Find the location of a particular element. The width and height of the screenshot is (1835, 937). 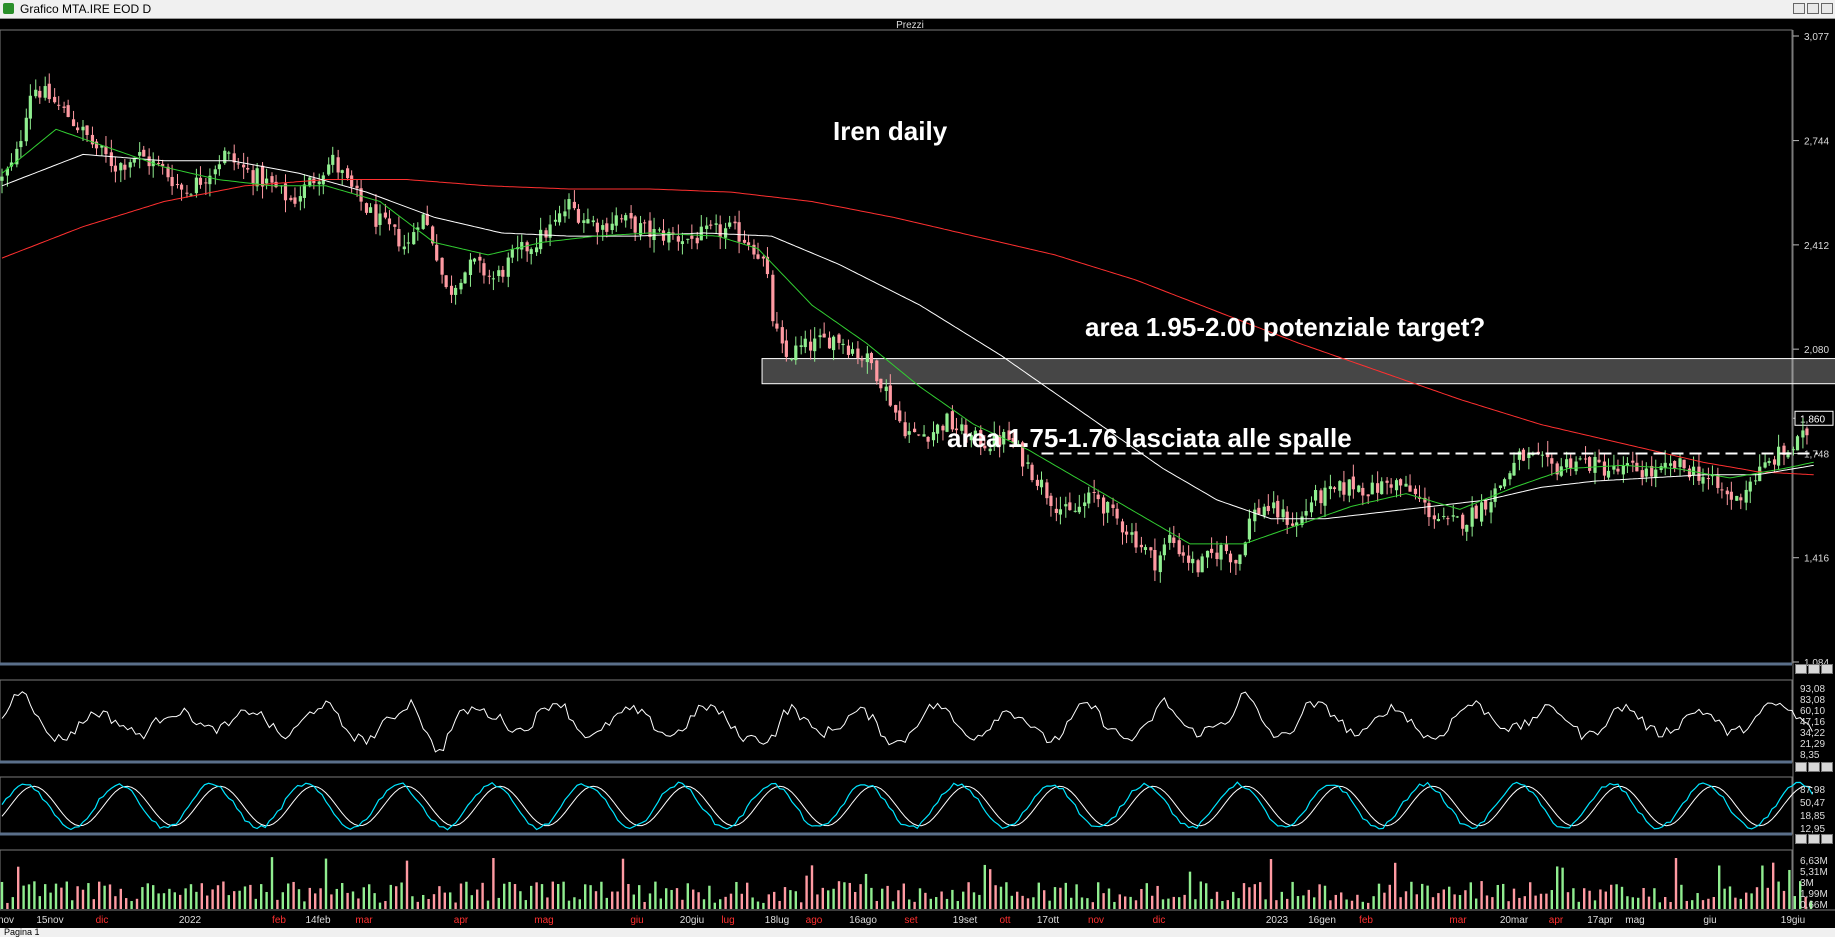

x-axis-label: 2022 is located at coordinates (190, 920).